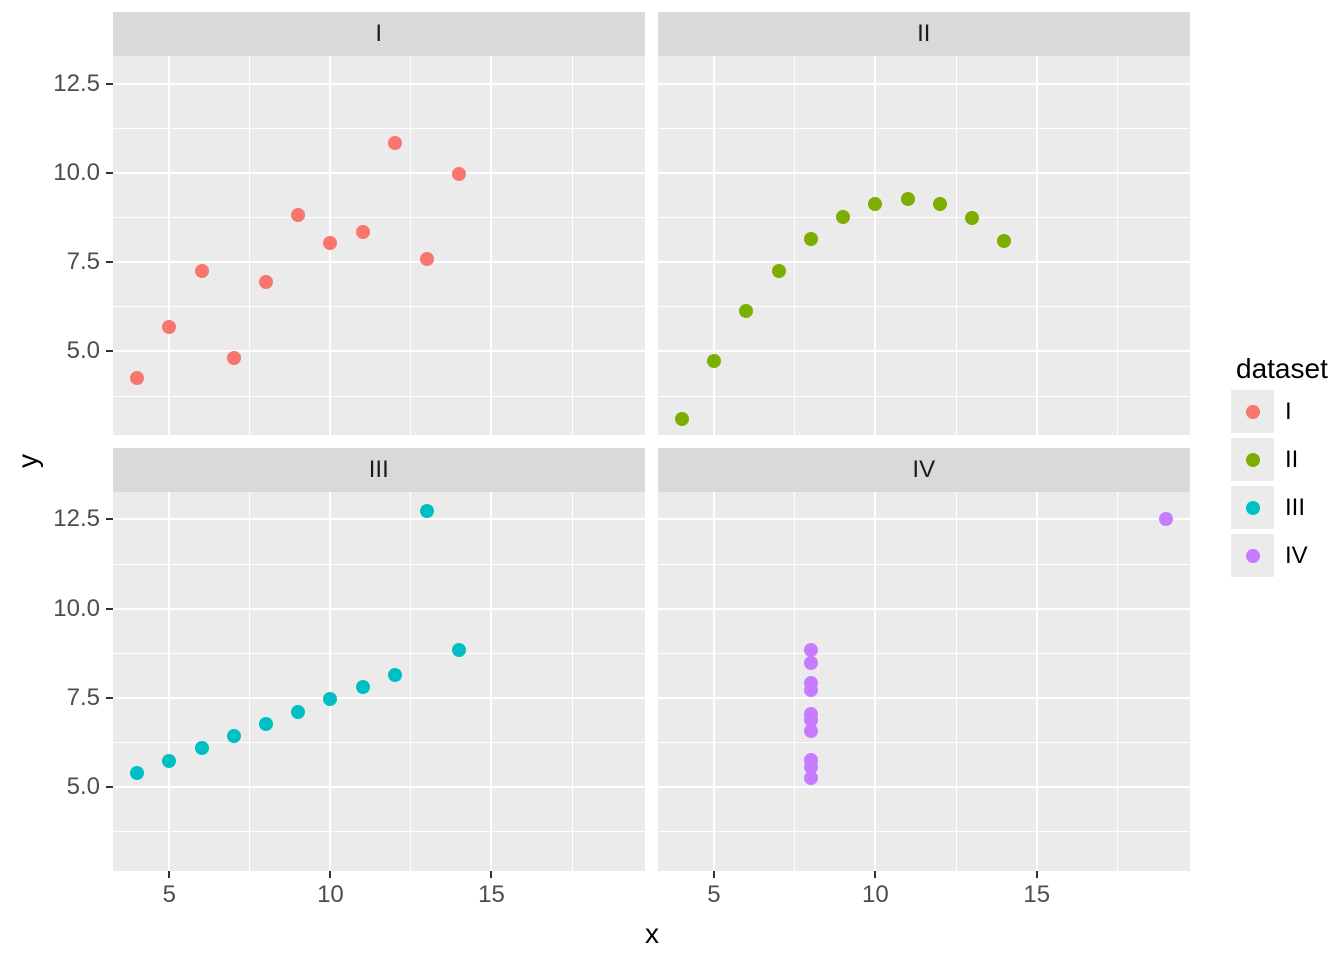 Image resolution: width=1344 pixels, height=960 pixels. I want to click on x-tick-label: 15, so click(491, 894).